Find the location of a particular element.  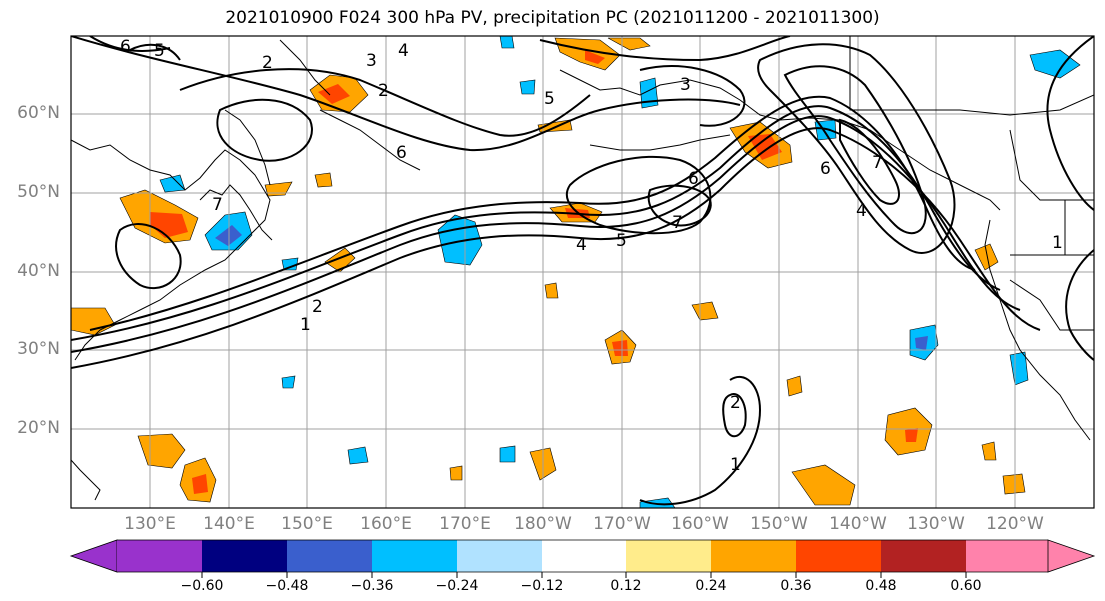

colorbar-tick-label: 0.48 is located at coordinates (881, 586).